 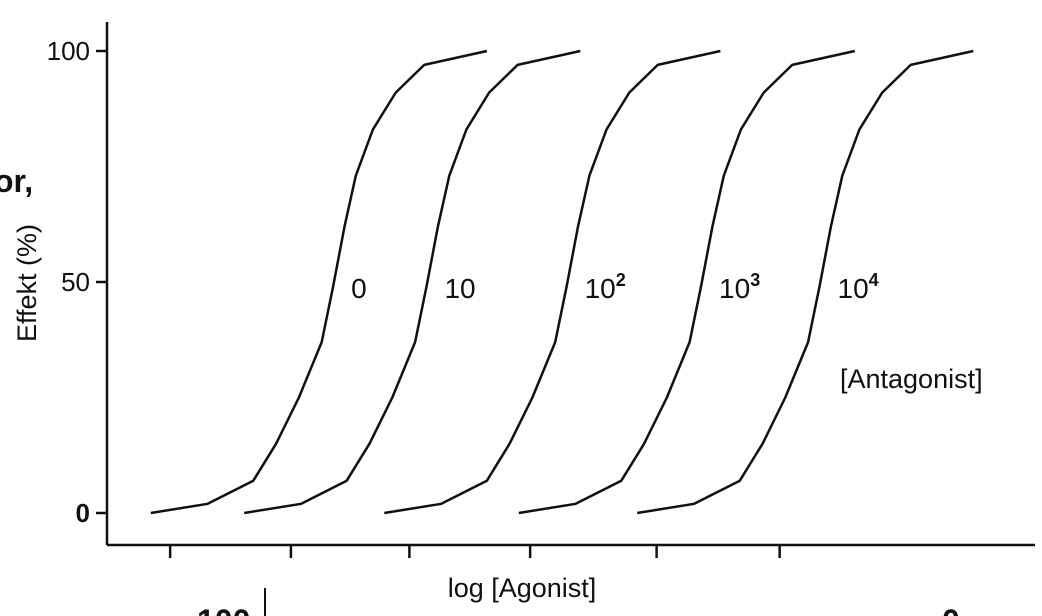 I want to click on x-ticks, so click(x=474, y=551).